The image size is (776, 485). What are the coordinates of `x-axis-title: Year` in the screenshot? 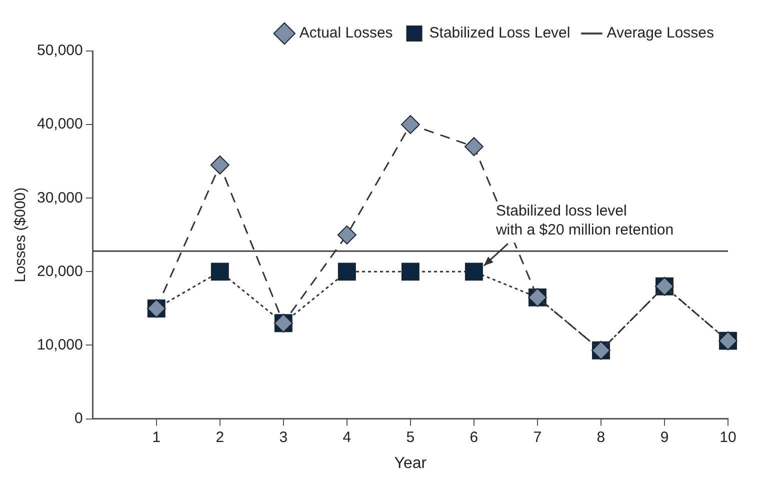 It's located at (411, 463).